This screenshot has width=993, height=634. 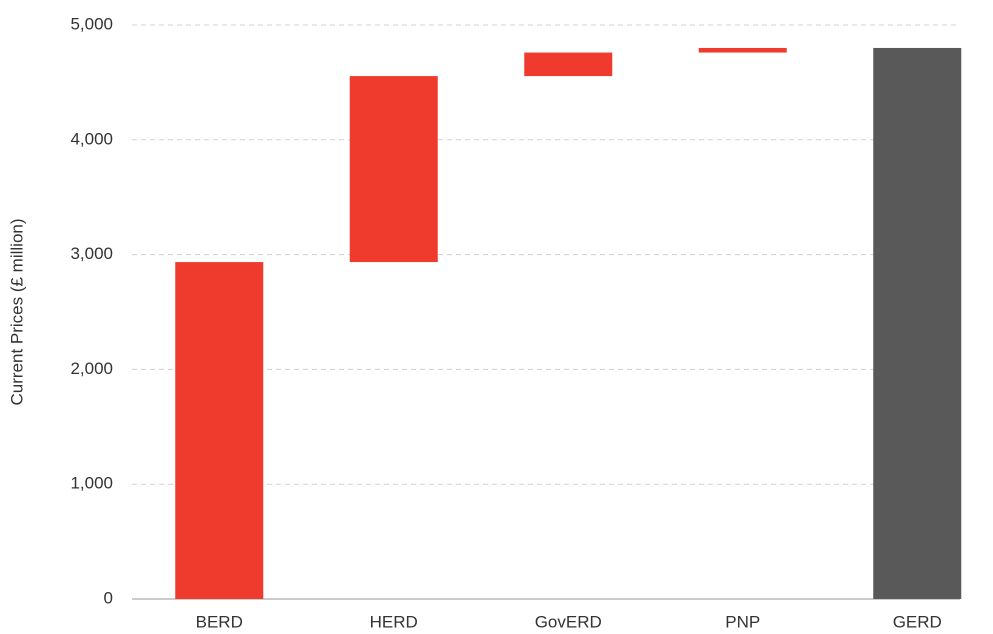 What do you see at coordinates (568, 621) in the screenshot?
I see `x-tick-label: GovERD` at bounding box center [568, 621].